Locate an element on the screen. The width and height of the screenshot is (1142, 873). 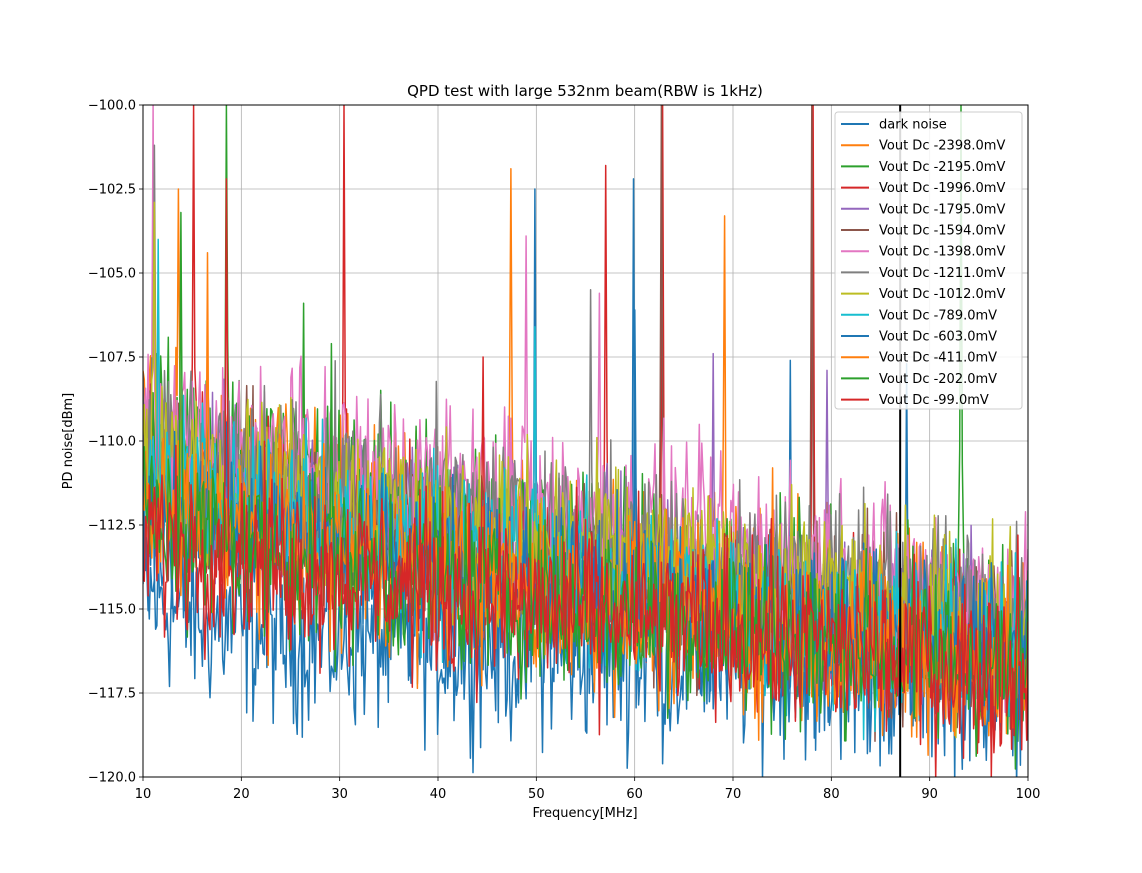
legend-entry: Vout Dc -2398.0mV is located at coordinates (942, 146).